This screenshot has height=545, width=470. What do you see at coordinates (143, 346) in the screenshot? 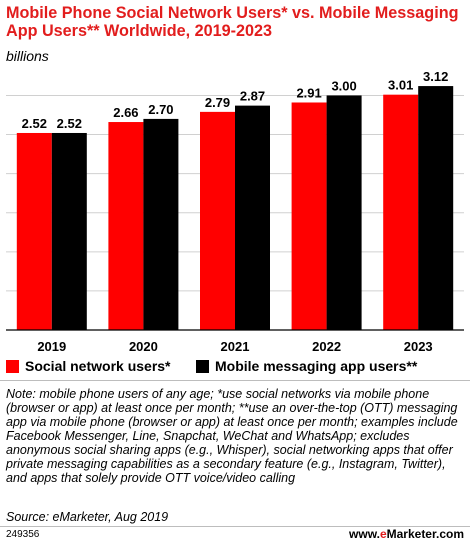
I see `x-tick-label-2020: 2020` at bounding box center [143, 346].